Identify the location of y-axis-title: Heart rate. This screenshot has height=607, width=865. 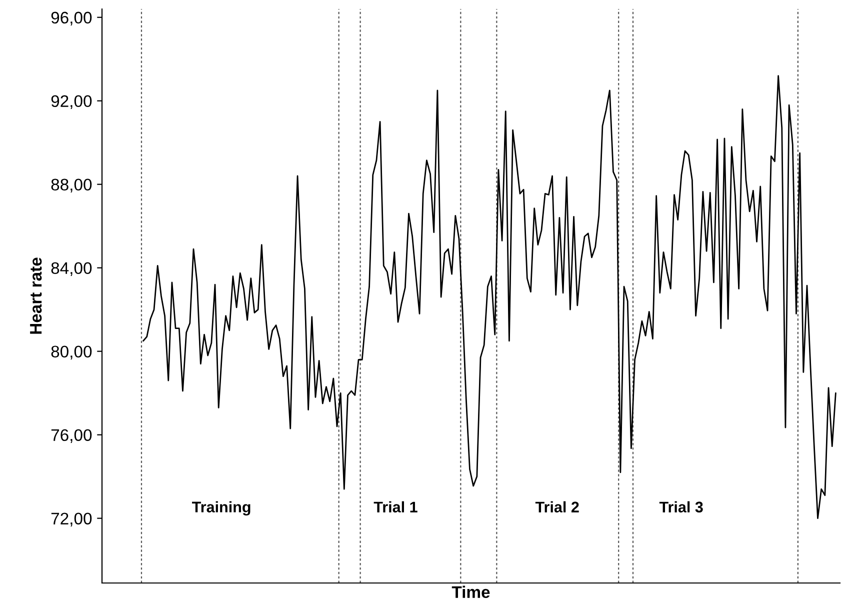
(36, 296).